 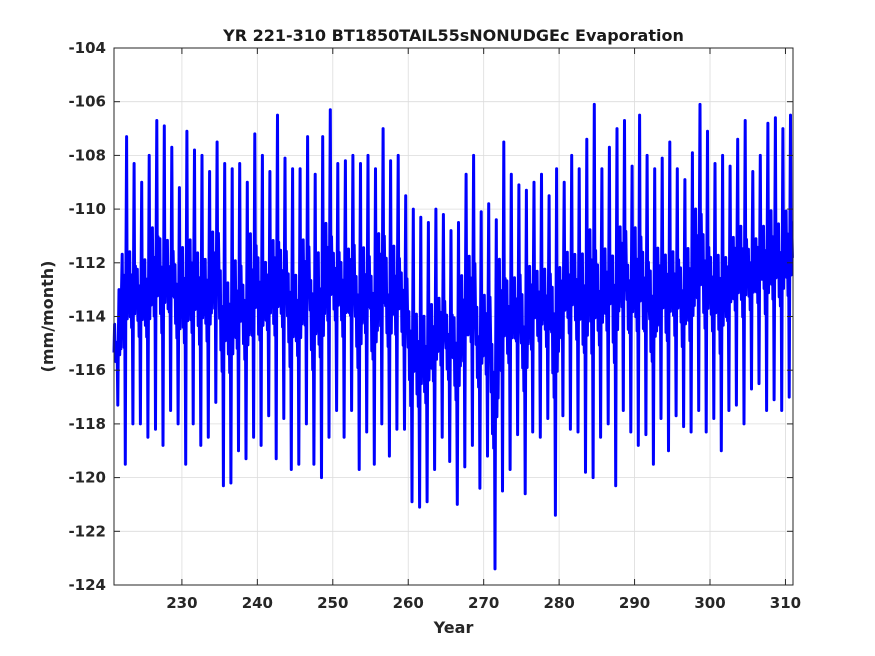 What do you see at coordinates (181, 603) in the screenshot?
I see `x-tick-label: 230` at bounding box center [181, 603].